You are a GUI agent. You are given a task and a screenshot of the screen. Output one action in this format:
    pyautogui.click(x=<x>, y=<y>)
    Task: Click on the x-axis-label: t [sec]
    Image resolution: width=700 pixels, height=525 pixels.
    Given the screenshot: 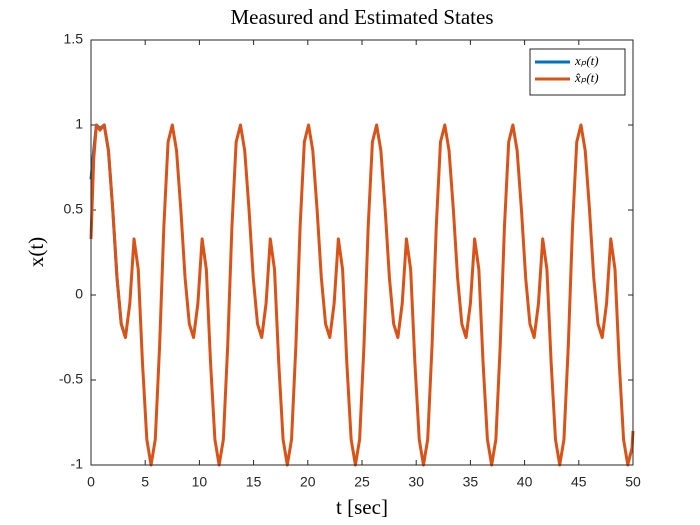 What is the action you would take?
    pyautogui.click(x=362, y=507)
    